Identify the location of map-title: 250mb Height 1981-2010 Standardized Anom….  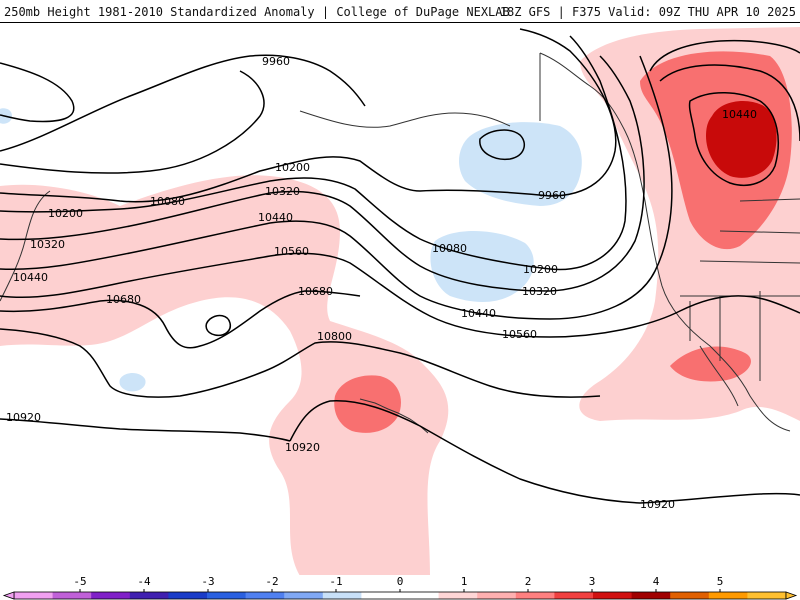
(257, 12).